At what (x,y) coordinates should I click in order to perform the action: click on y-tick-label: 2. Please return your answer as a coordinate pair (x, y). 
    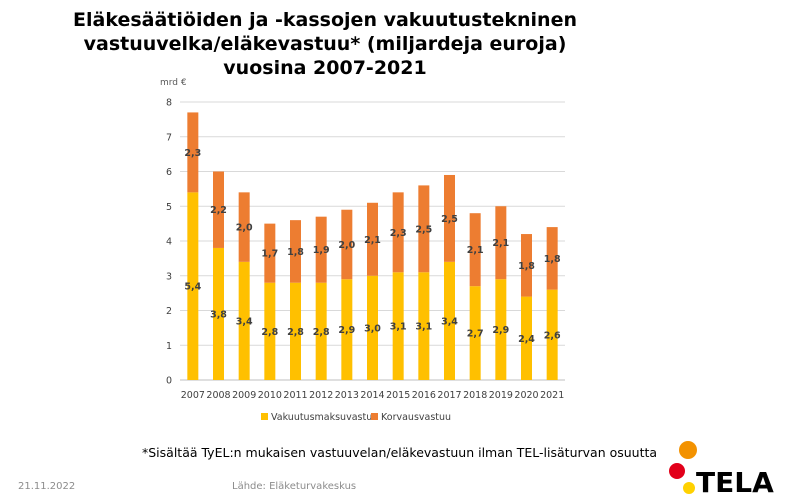
    Looking at the image, I should click on (169, 311).